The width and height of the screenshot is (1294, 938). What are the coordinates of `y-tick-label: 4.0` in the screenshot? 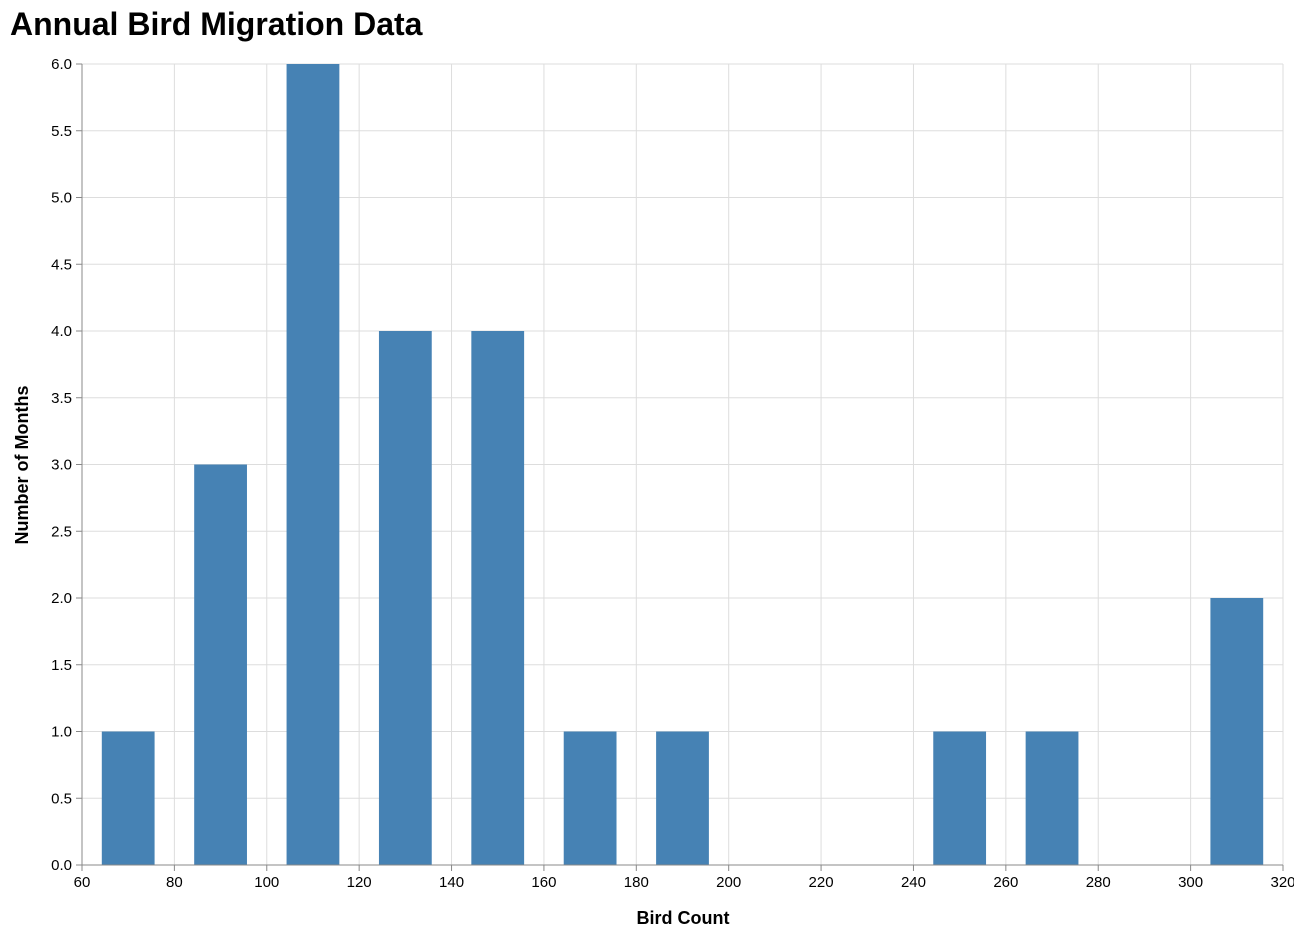 It's located at (61, 331).